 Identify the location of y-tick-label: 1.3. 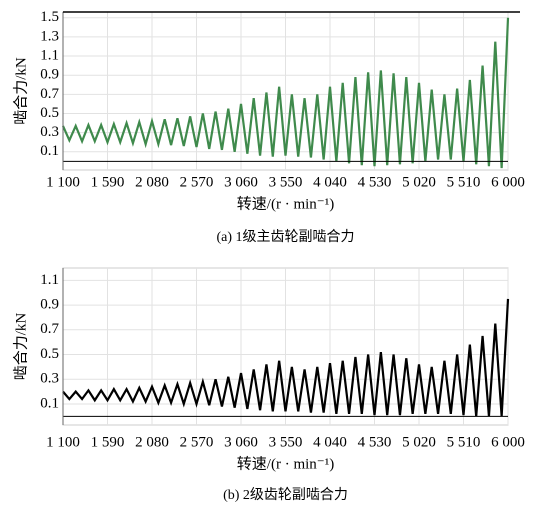
(49, 36).